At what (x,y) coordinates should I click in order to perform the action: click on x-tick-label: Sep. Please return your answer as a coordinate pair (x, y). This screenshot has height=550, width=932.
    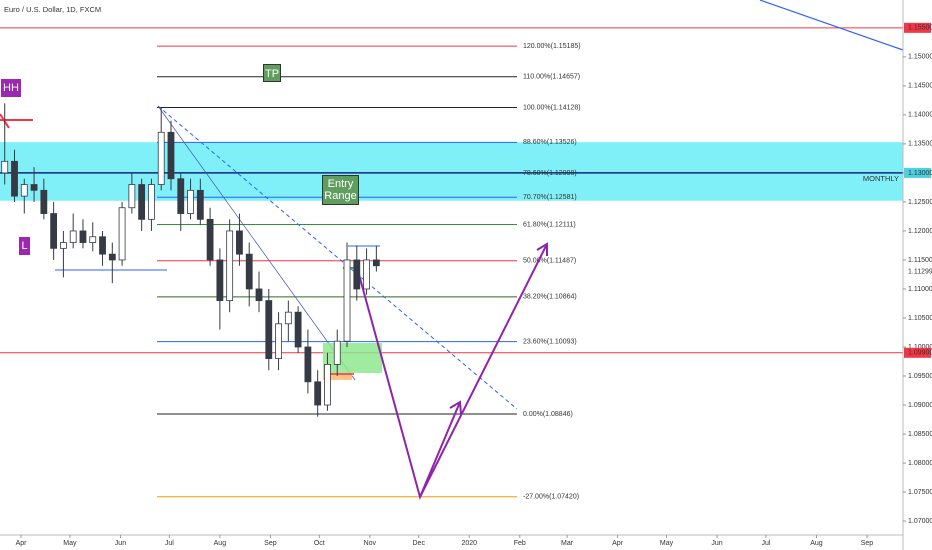
    Looking at the image, I should click on (867, 543).